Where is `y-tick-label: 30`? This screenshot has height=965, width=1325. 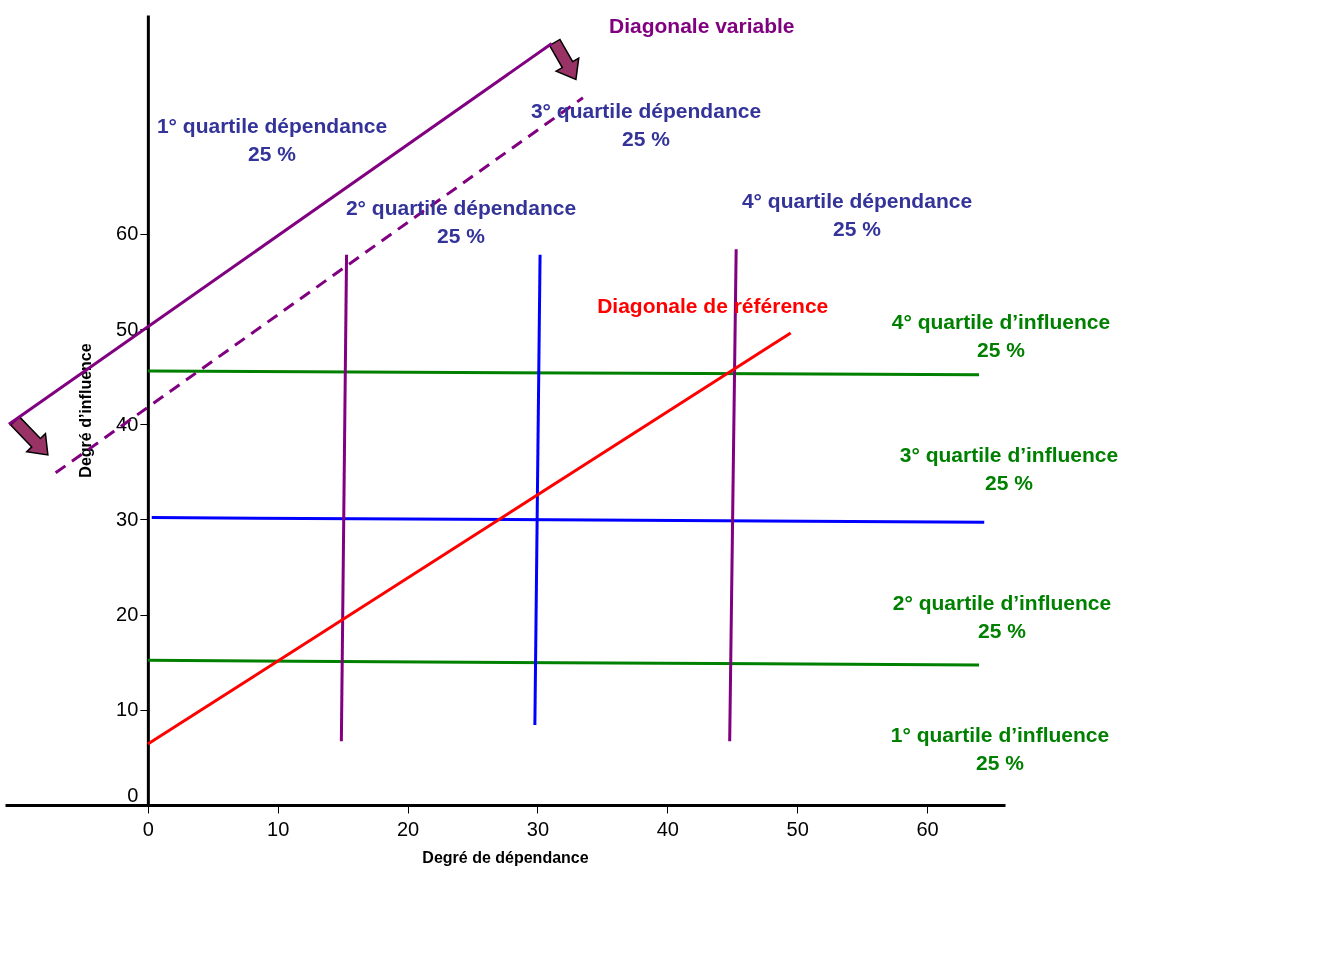
y-tick-label: 30 is located at coordinates (127, 518).